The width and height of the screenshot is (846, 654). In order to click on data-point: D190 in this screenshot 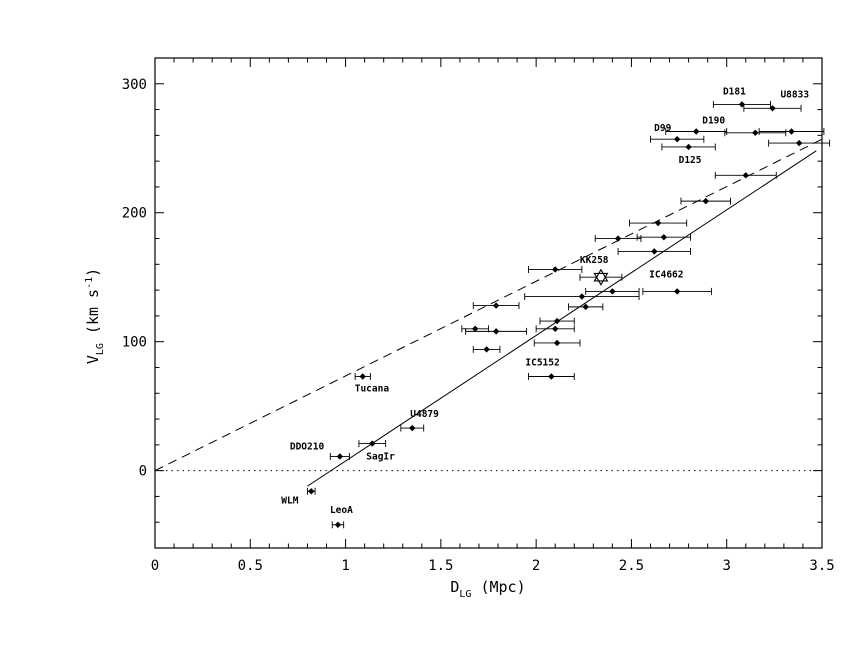, I will do `click(696, 125)`.